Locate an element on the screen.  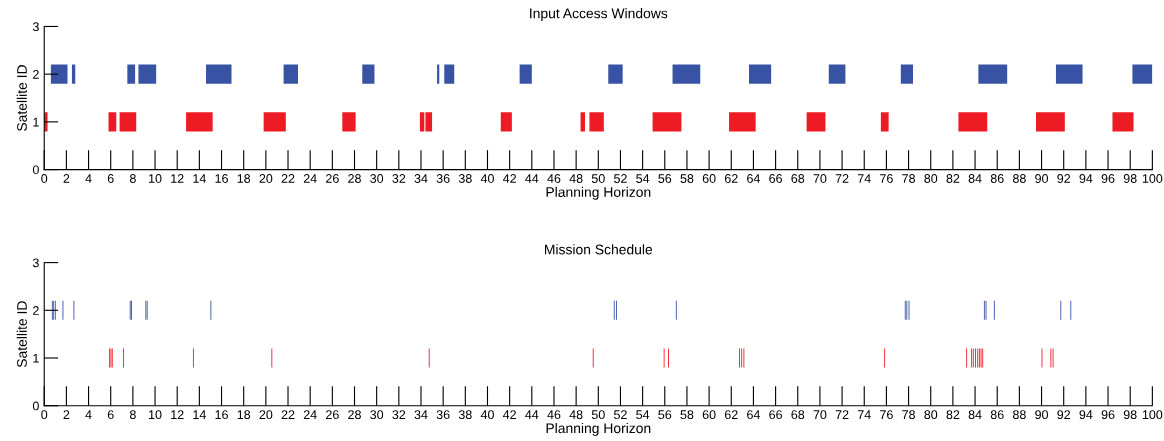
x-axis-title: Planning Horizon is located at coordinates (598, 429).